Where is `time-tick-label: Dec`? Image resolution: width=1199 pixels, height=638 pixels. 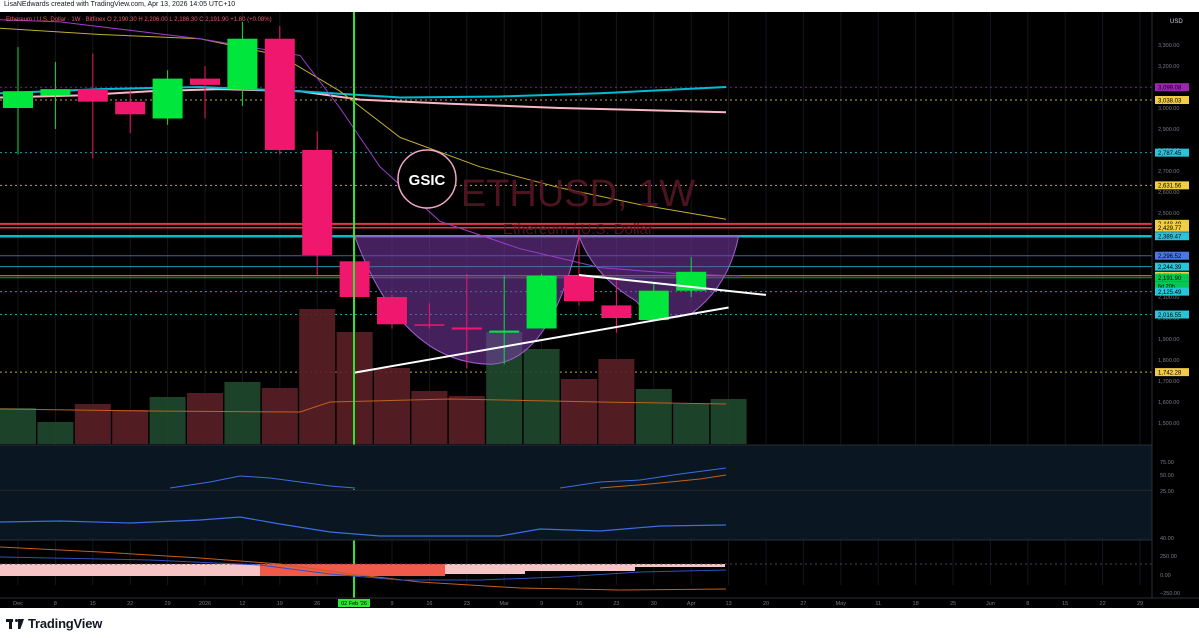 time-tick-label: Dec is located at coordinates (18, 604).